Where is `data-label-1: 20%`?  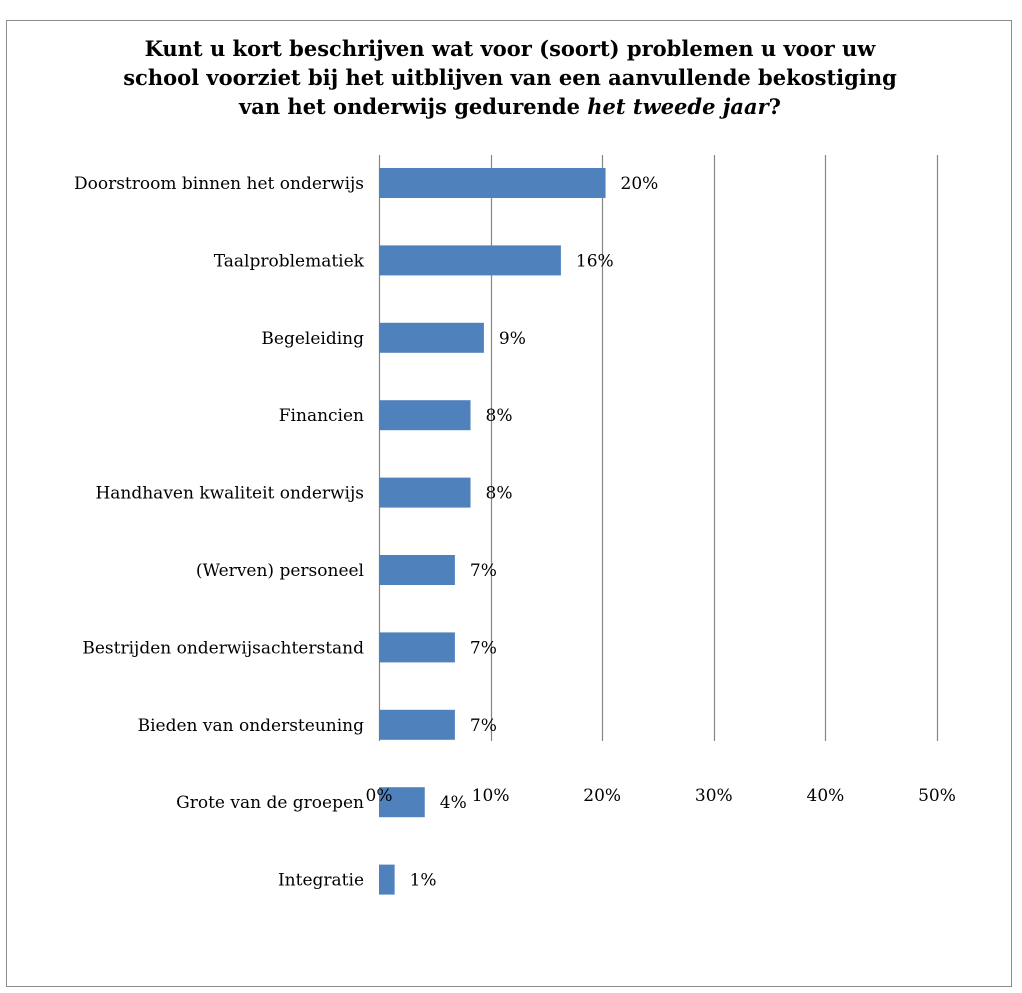 data-label-1: 20% is located at coordinates (640, 184).